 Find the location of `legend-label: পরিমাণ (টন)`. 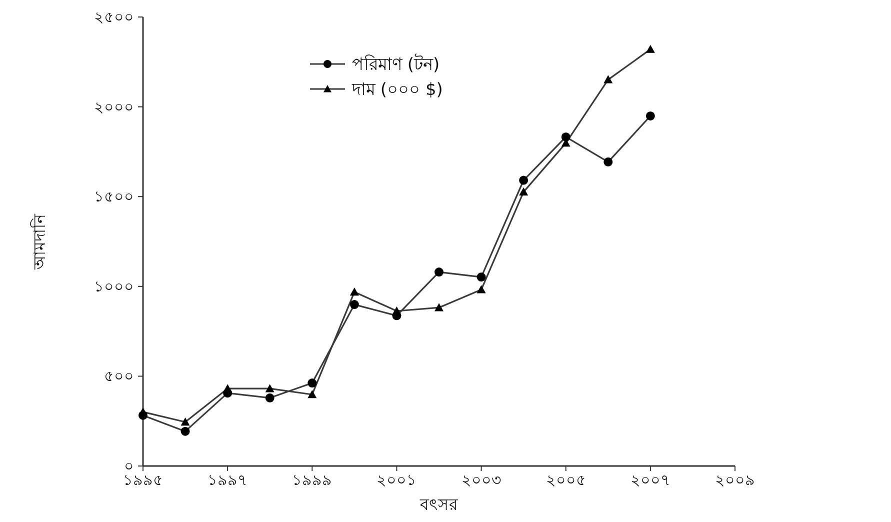

legend-label: পরিমাণ (টন) is located at coordinates (396, 64).